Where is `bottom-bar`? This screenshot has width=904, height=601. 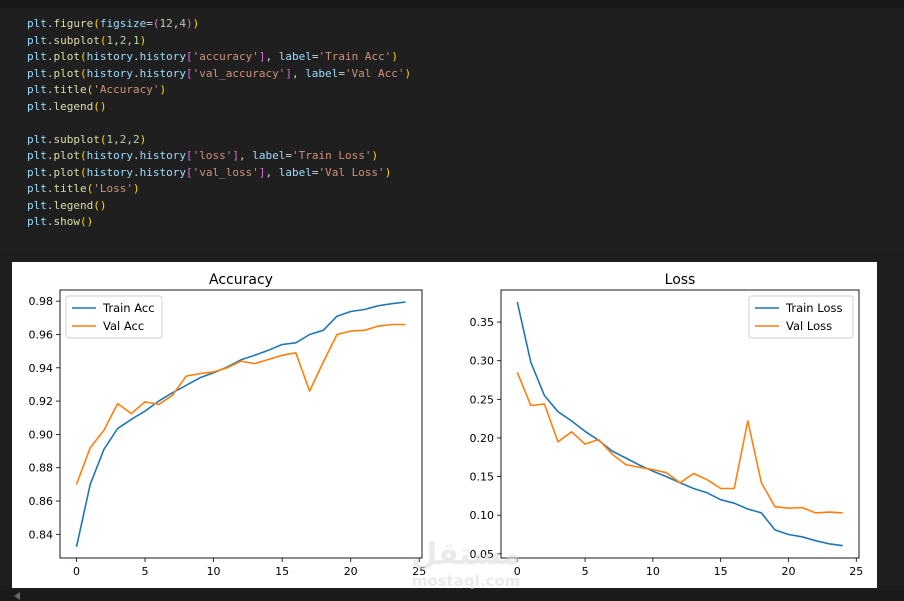
bottom-bar is located at coordinates (452, 595).